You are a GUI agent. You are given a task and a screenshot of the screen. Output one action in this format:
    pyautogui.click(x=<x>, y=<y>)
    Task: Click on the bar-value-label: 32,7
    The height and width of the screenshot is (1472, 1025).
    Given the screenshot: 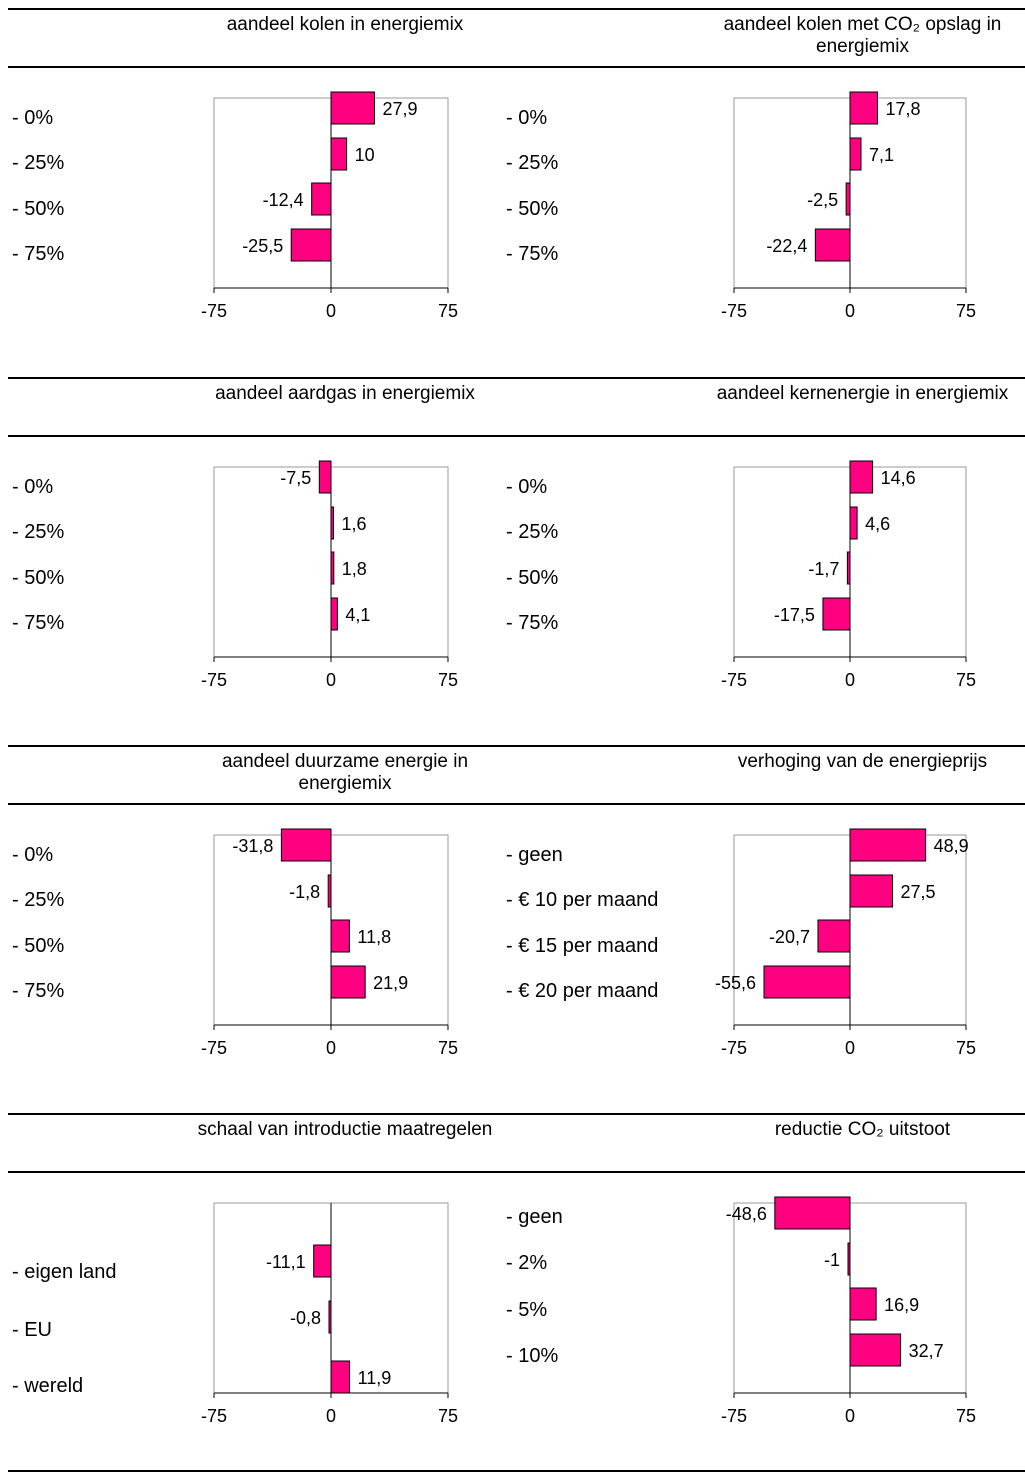 What is the action you would take?
    pyautogui.click(x=926, y=1351)
    